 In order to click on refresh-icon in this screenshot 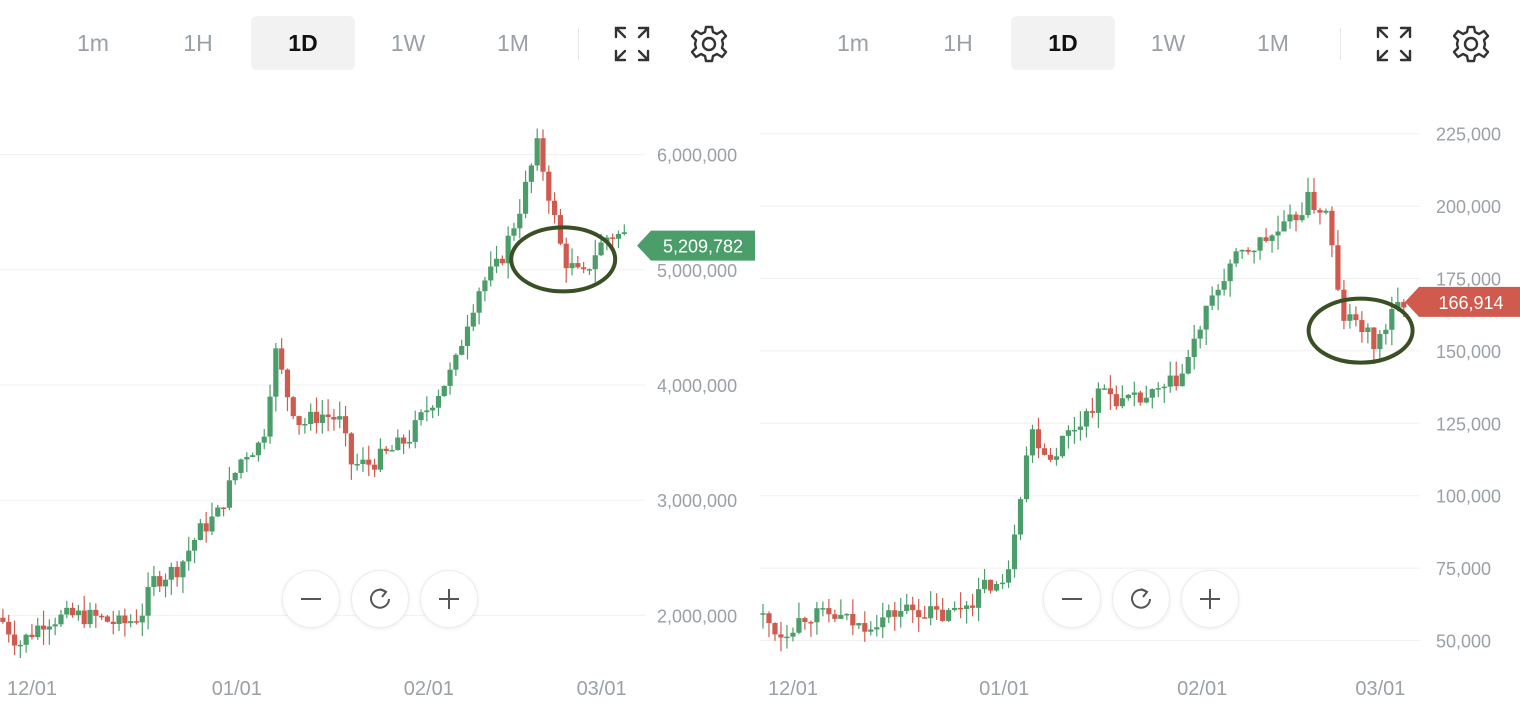, I will do `click(1141, 598)`.